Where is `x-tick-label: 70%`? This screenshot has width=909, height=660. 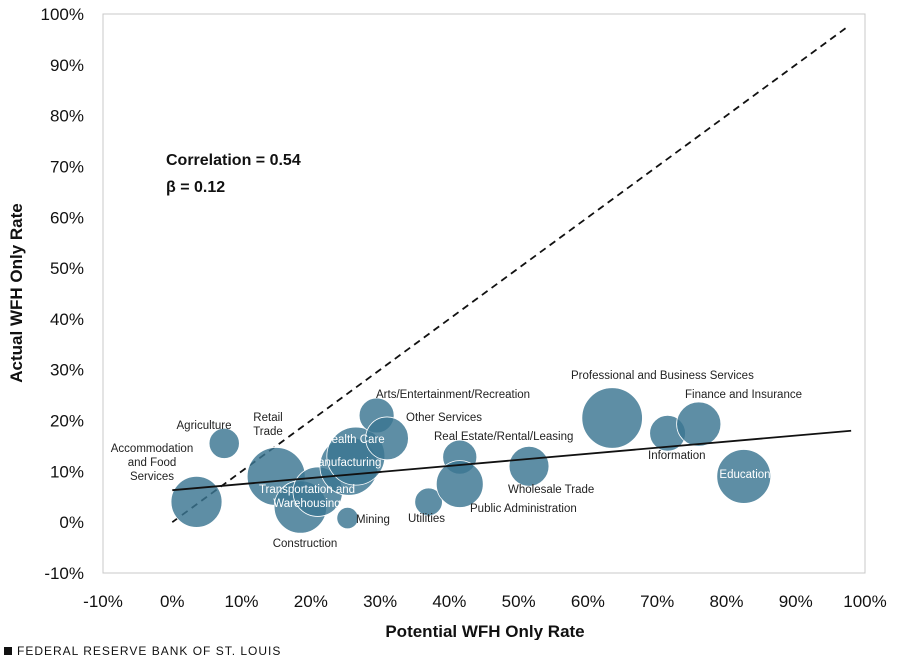 x-tick-label: 70% is located at coordinates (657, 601).